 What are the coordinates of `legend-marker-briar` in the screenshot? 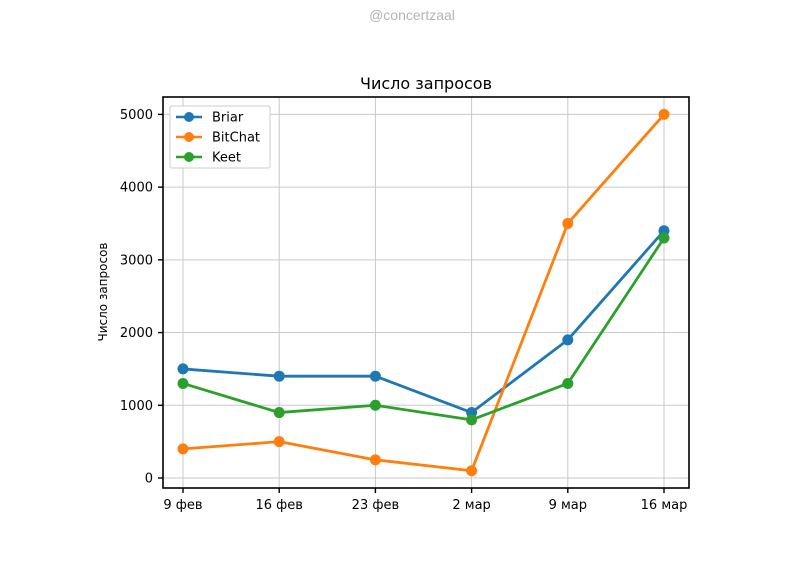 It's located at (189, 117).